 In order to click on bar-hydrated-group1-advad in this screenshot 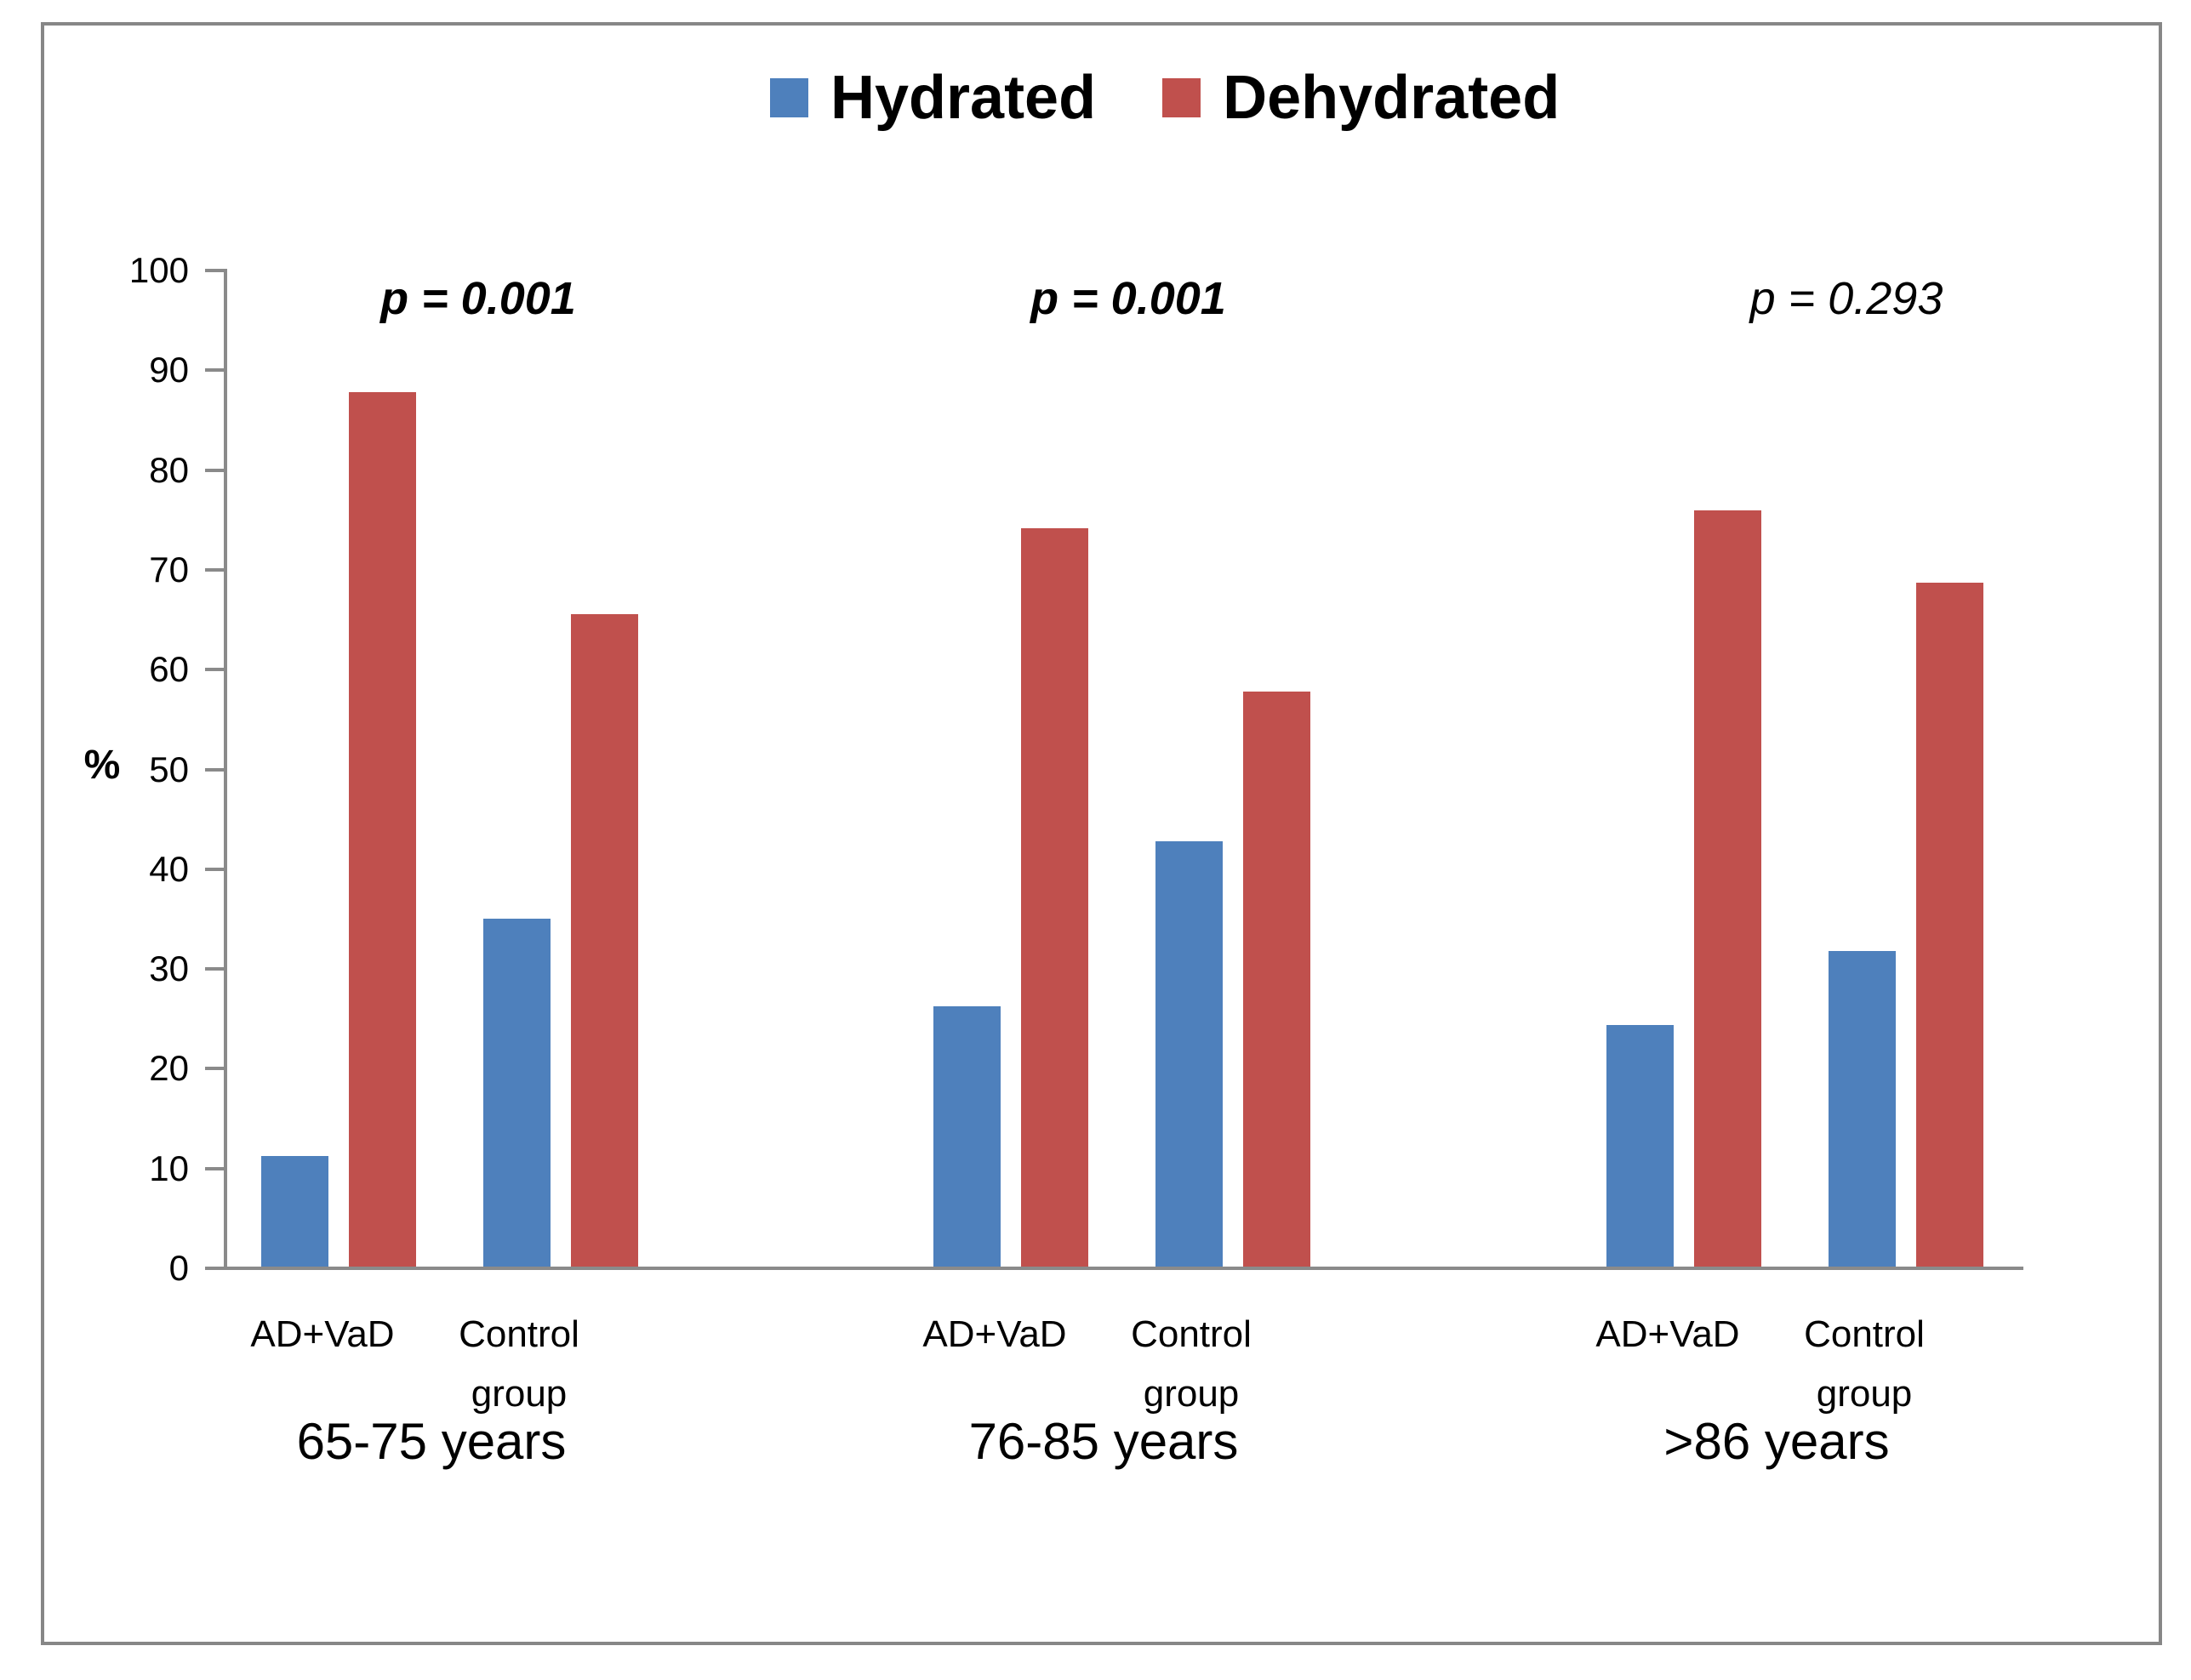, I will do `click(294, 1211)`.